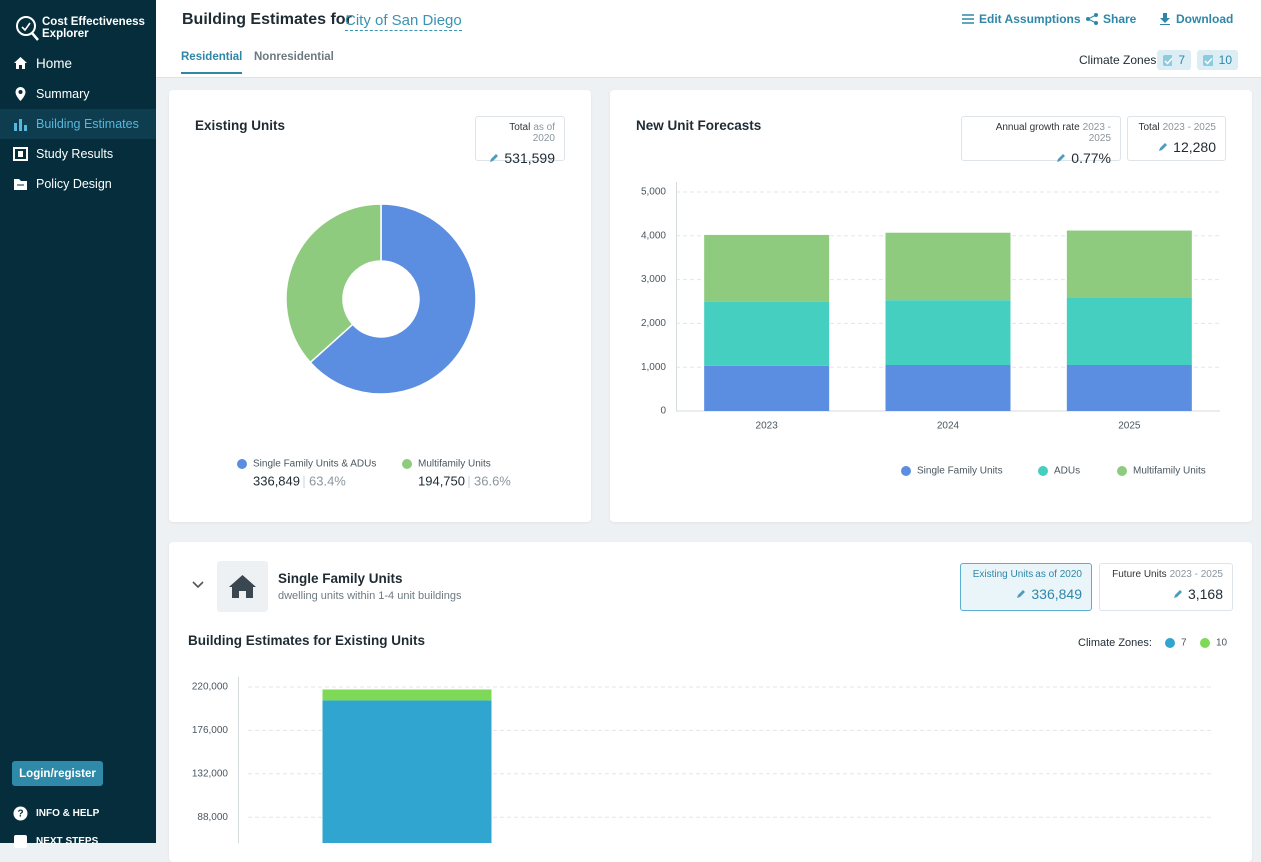  Describe the element at coordinates (1030, 19) in the screenshot. I see `action-label: Edit Assumptions` at that location.